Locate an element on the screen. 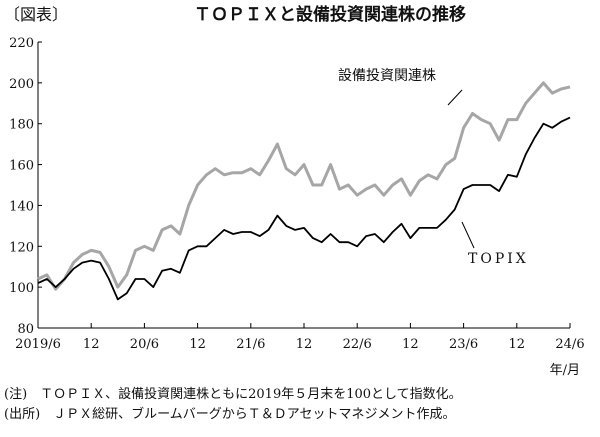 The width and height of the screenshot is (600, 437). y-tick-label: 100 is located at coordinates (21, 288).